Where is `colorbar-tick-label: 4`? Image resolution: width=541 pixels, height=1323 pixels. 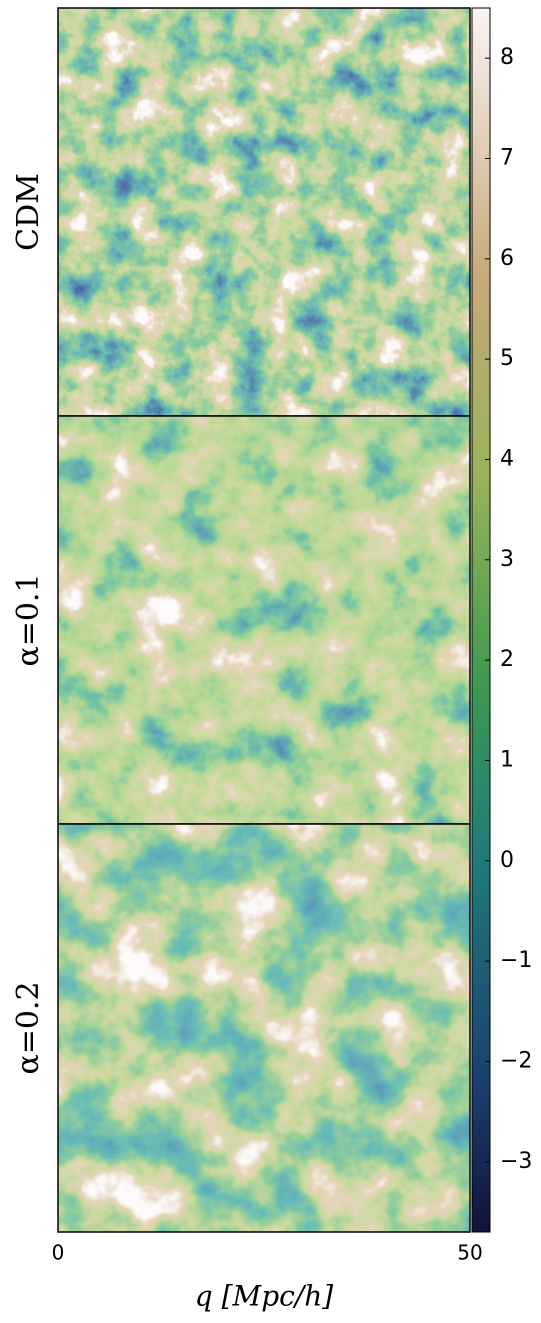 colorbar-tick-label: 4 is located at coordinates (507, 458).